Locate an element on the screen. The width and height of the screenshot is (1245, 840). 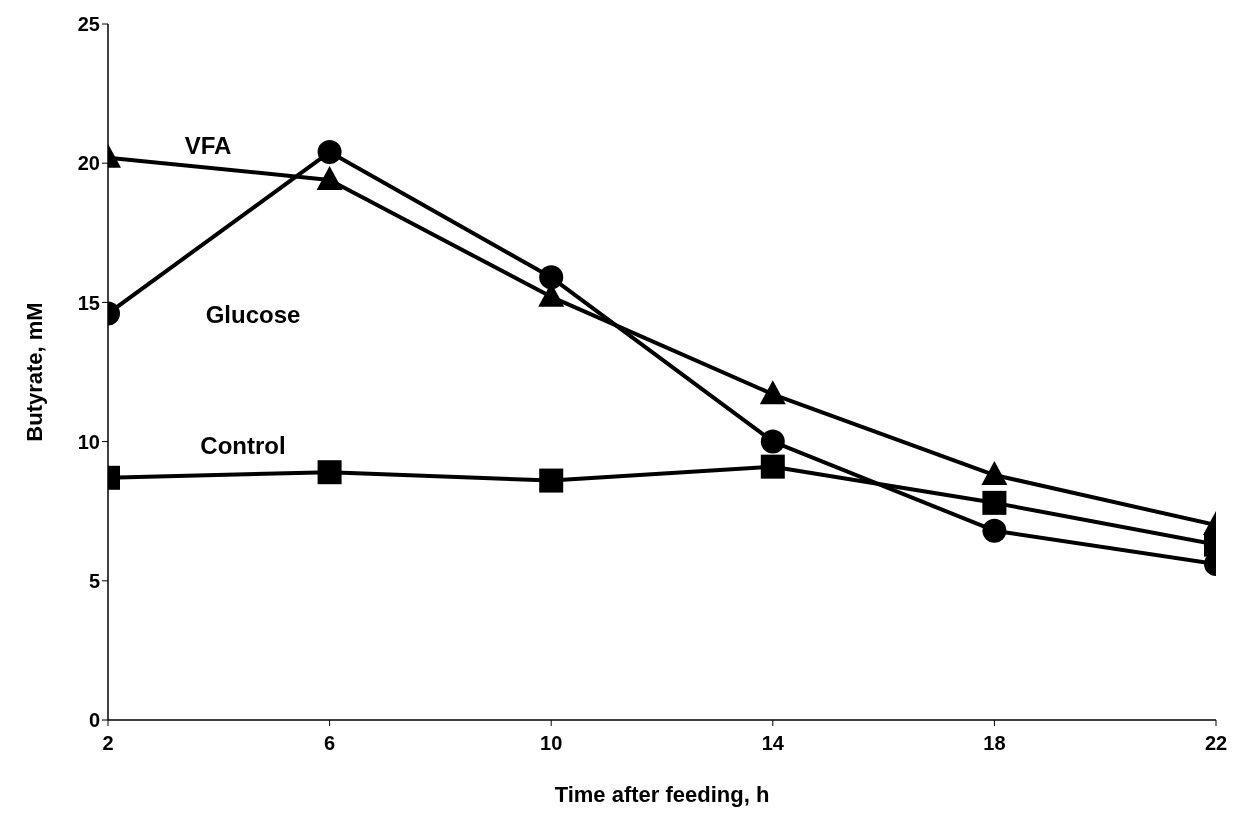
x-tick-label: 10 is located at coordinates (551, 743).